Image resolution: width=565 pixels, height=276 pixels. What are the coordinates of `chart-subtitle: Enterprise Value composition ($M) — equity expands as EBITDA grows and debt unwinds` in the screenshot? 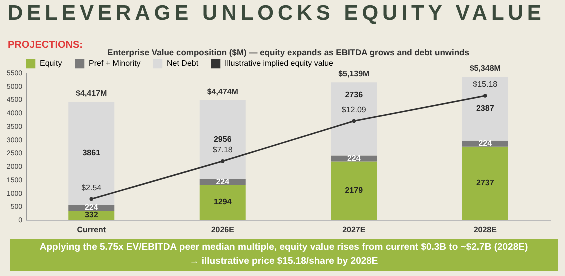 It's located at (289, 53).